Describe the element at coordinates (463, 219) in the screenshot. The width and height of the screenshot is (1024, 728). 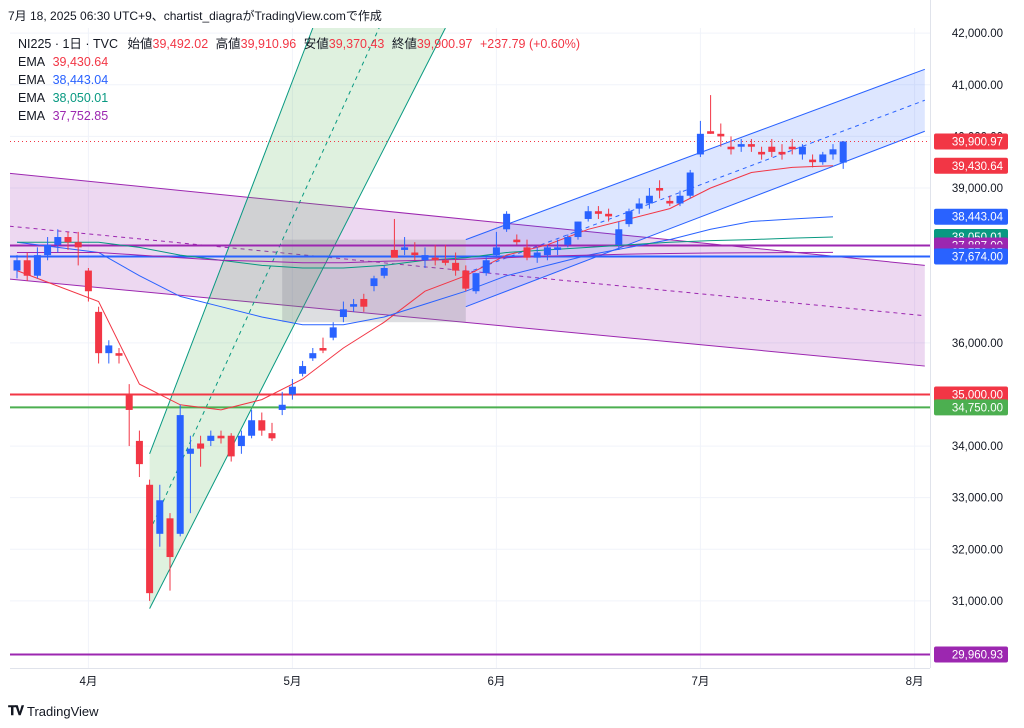
I see `descending-channel-upper-line` at that location.